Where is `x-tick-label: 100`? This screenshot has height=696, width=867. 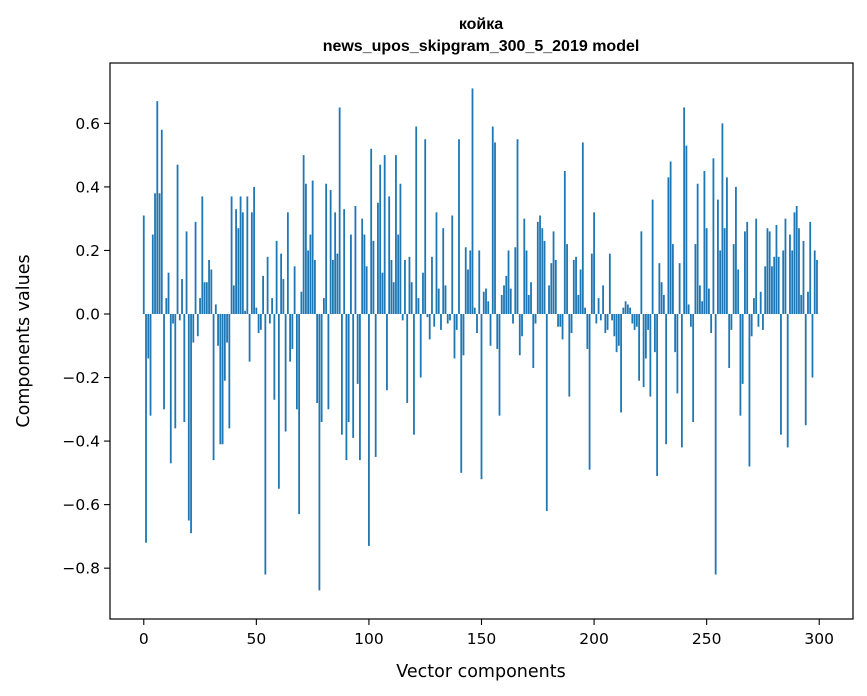
x-tick-label: 100 is located at coordinates (369, 639).